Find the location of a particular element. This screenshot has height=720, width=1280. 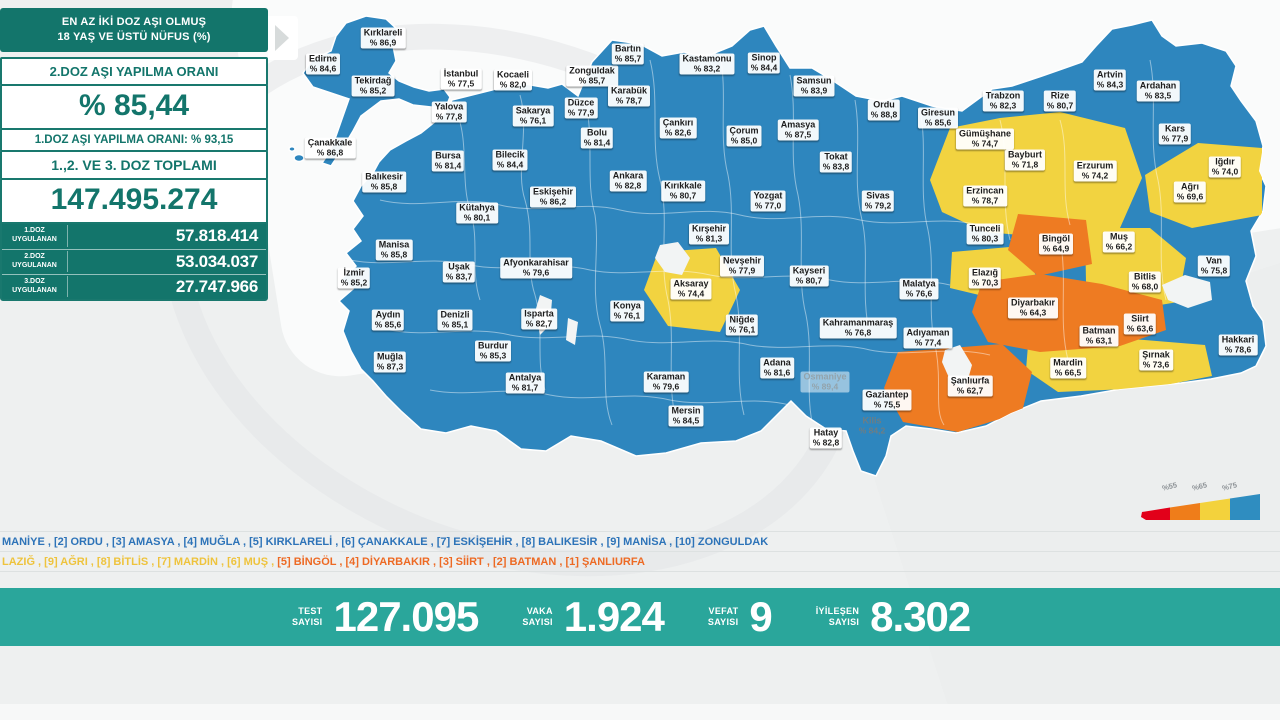

dose2-rate-label: 2.DOZ AŞI YAPILMA ORANI is located at coordinates (134, 71).